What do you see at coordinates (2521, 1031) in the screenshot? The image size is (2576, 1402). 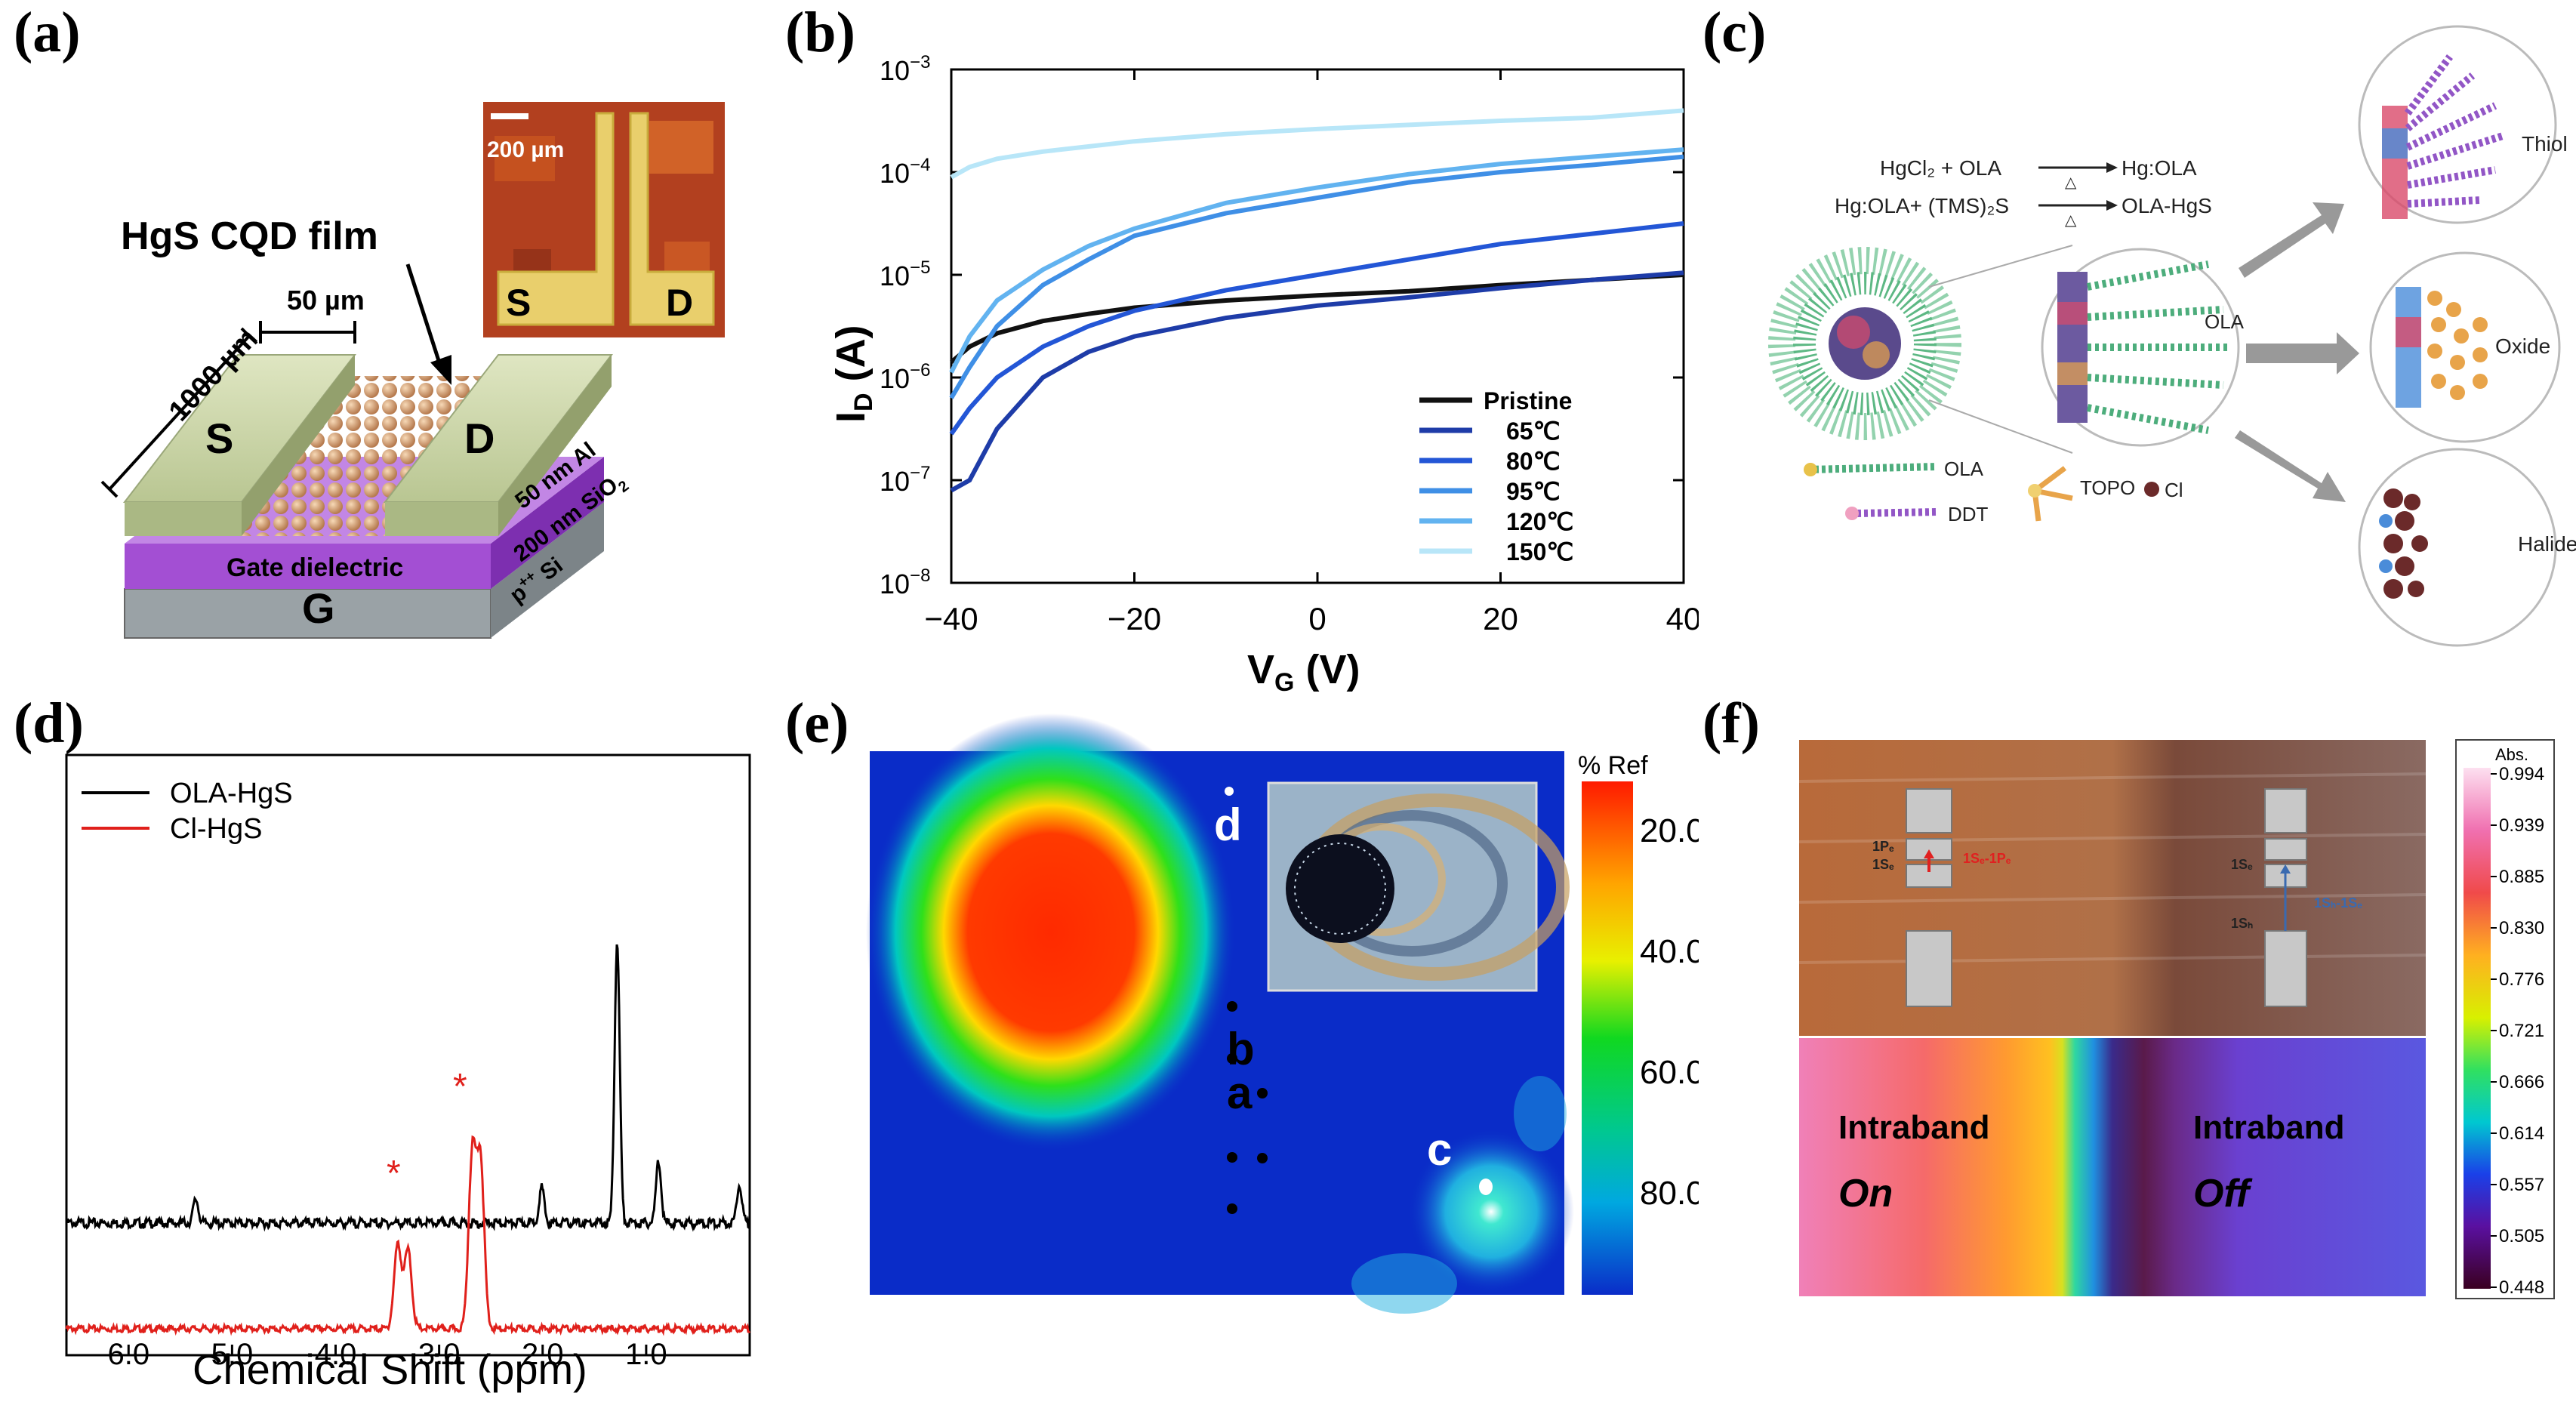 I see `abs-tick-label: 0.721` at bounding box center [2521, 1031].